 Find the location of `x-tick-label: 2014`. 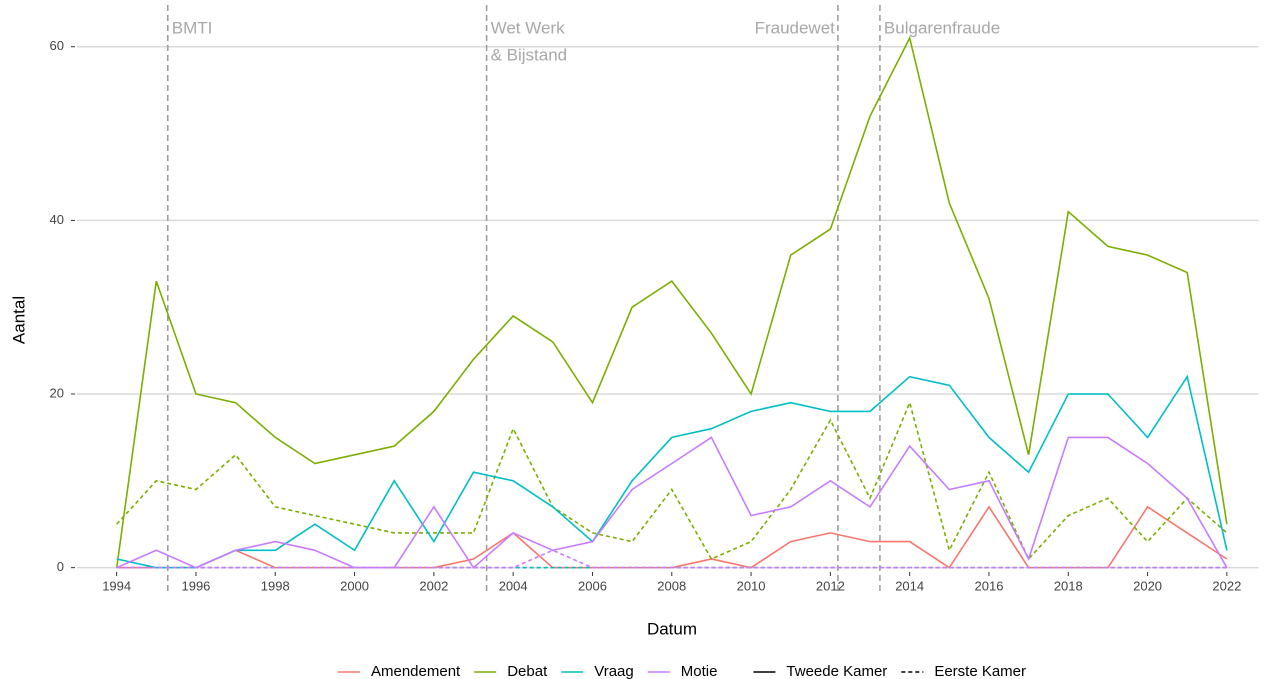

x-tick-label: 2014 is located at coordinates (909, 585).